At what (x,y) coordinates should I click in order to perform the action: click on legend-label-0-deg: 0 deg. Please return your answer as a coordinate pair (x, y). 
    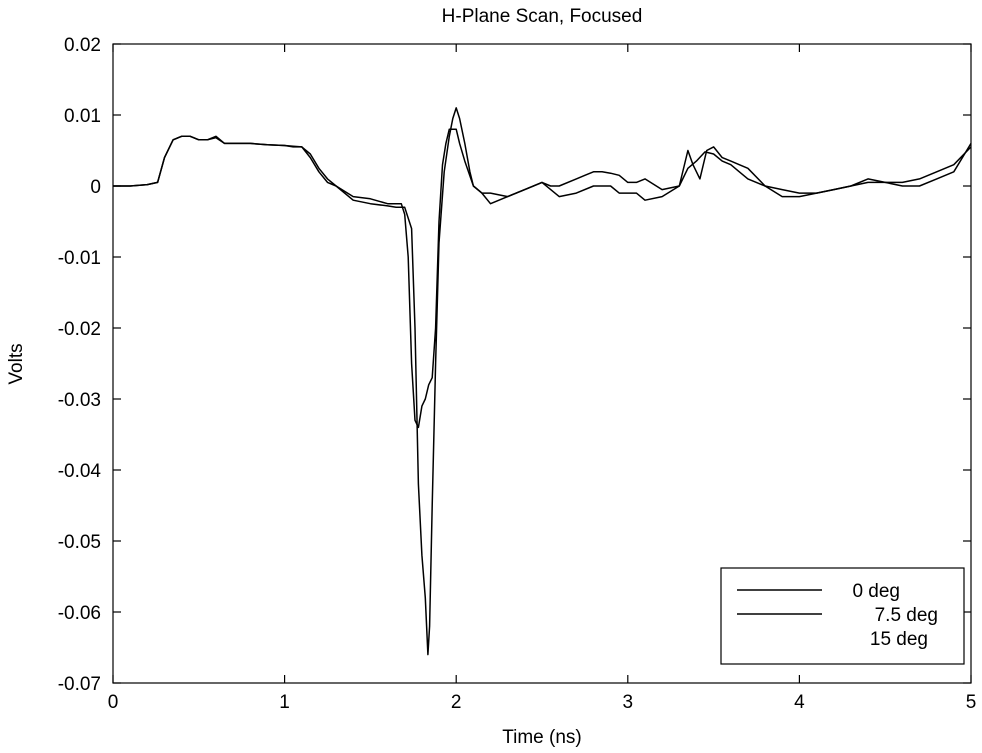
    Looking at the image, I should click on (876, 591).